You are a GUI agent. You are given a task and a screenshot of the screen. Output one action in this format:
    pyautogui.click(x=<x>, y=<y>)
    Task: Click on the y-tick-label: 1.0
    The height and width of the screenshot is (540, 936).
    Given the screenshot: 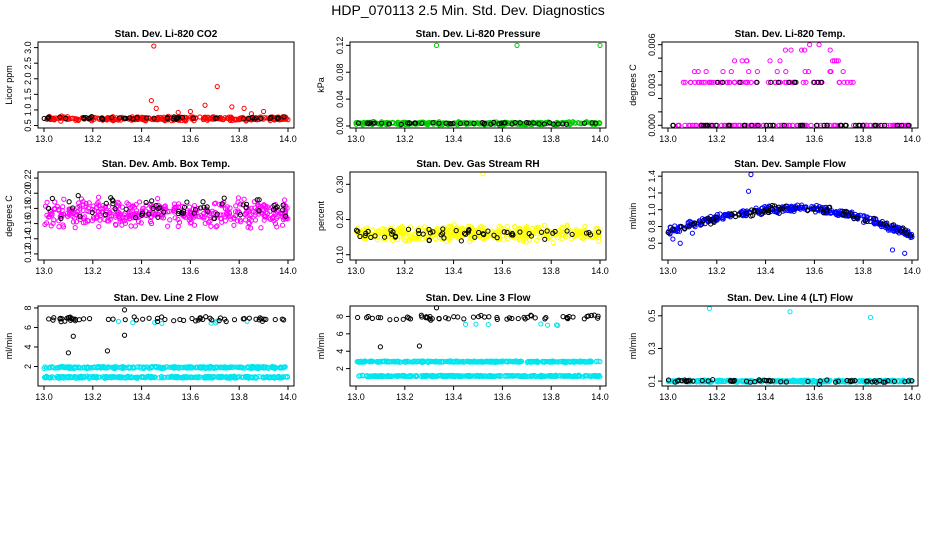 What is the action you would take?
    pyautogui.click(x=652, y=209)
    